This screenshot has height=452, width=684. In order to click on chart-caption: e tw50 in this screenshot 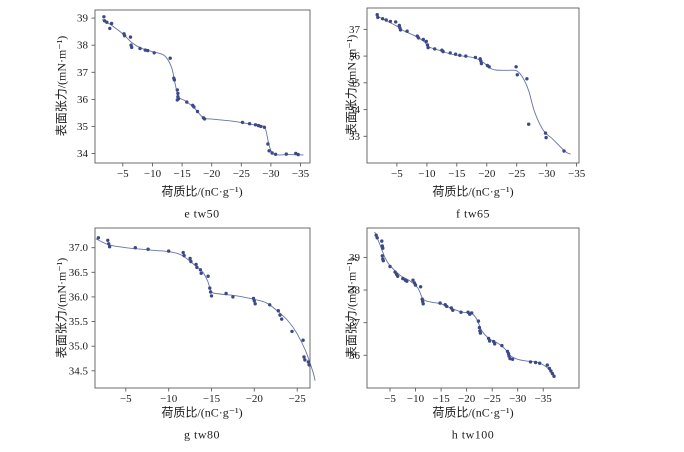, I will do `click(202, 213)`.